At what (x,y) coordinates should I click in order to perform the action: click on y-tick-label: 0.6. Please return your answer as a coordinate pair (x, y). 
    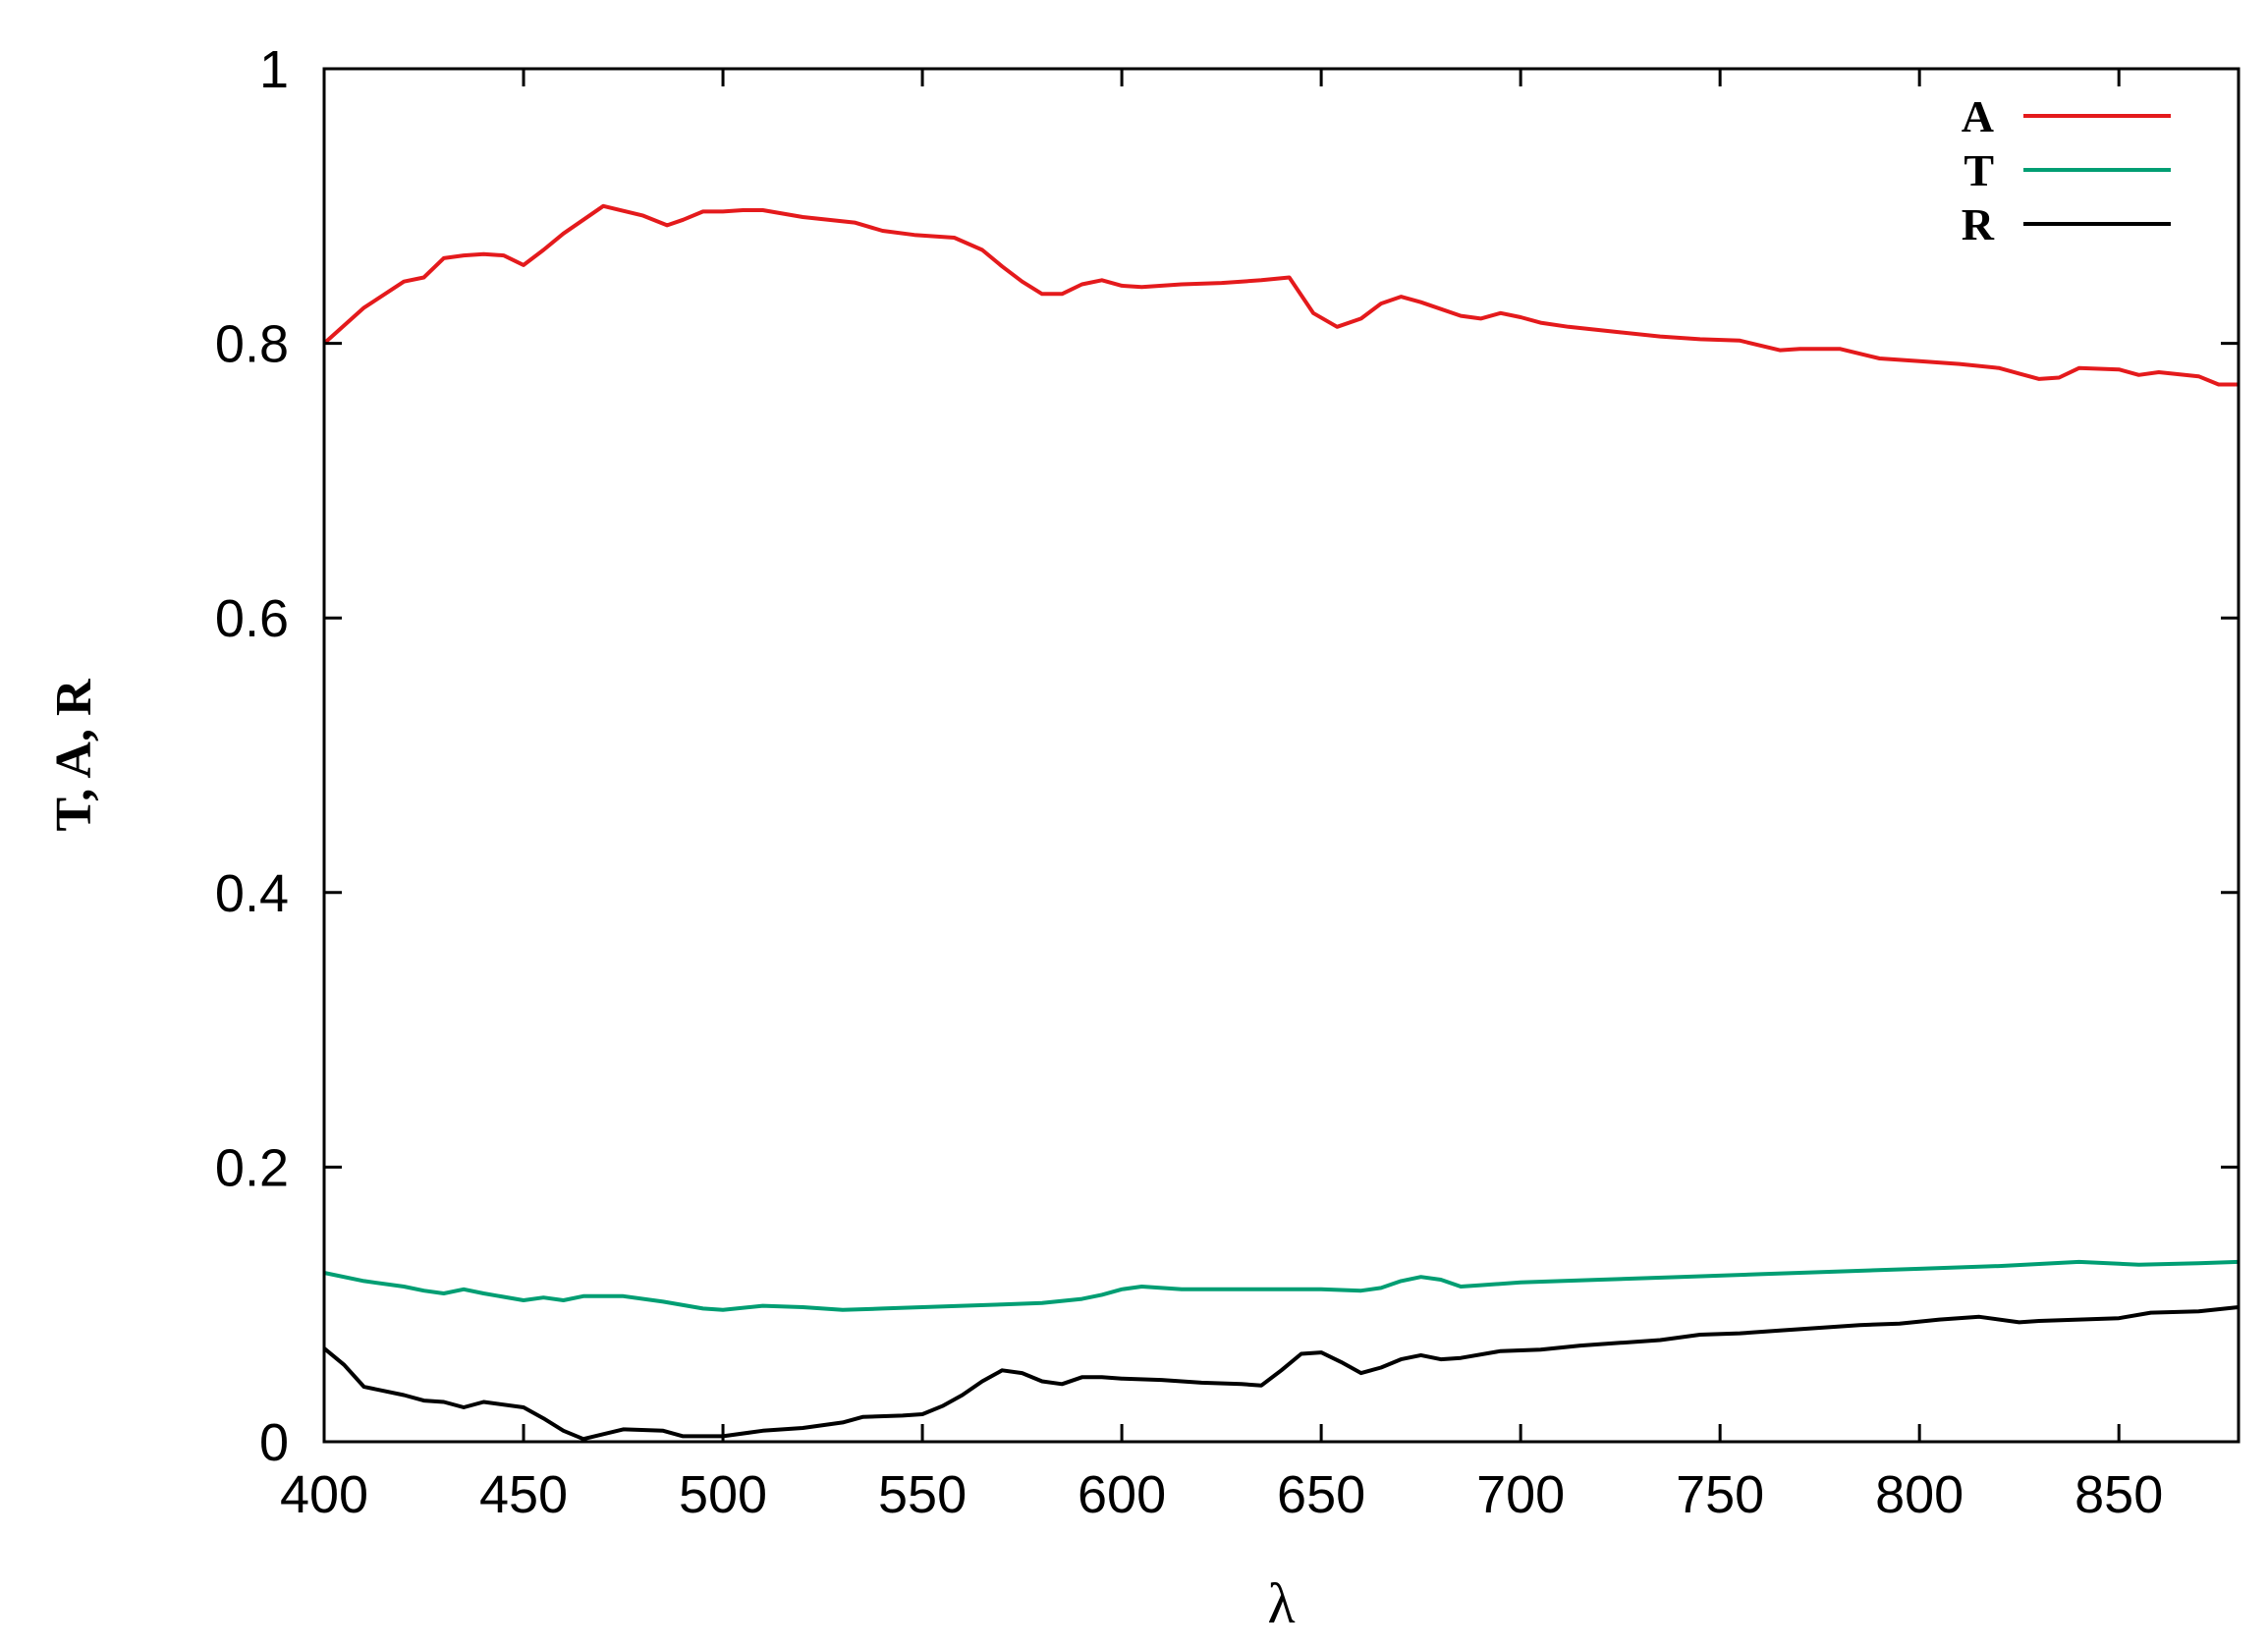
    Looking at the image, I should click on (252, 618).